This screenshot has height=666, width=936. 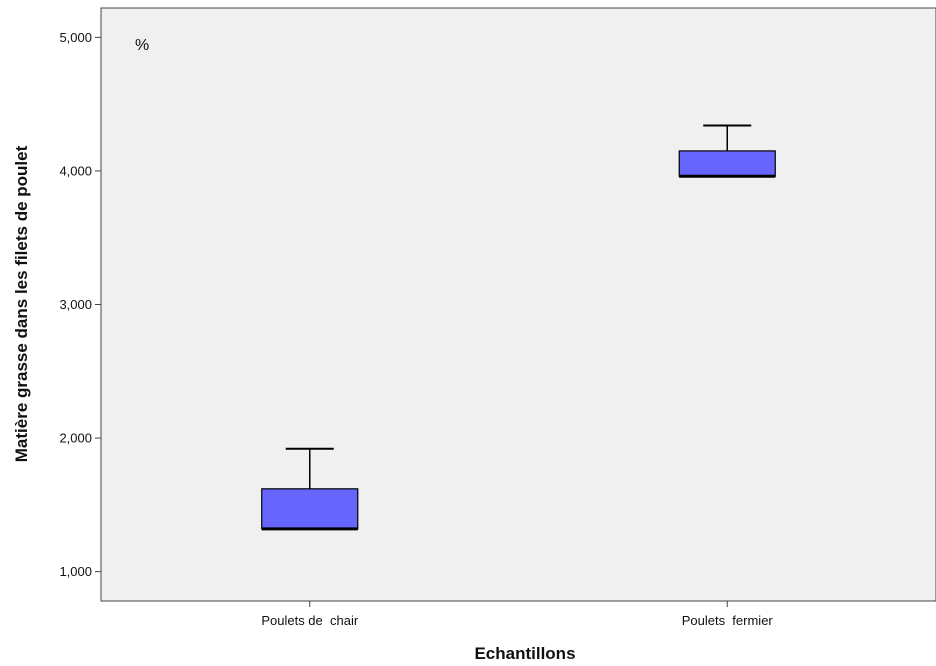 What do you see at coordinates (310, 620) in the screenshot?
I see `x-tick-label: Poulets de chair` at bounding box center [310, 620].